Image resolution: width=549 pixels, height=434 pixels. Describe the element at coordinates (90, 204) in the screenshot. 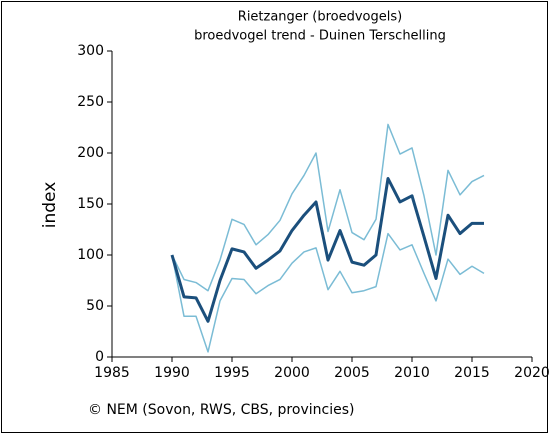

I see `y-tick-label: 150` at that location.